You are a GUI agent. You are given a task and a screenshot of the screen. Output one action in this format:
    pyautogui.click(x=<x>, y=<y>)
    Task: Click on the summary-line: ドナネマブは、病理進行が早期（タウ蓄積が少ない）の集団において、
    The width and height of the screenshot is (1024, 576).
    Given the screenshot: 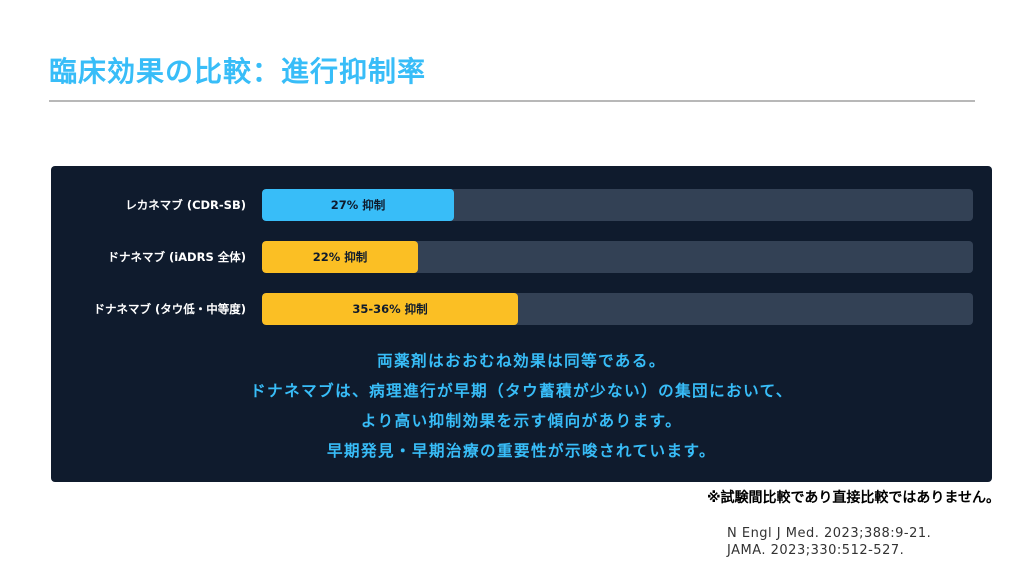 What is the action you would take?
    pyautogui.click(x=521, y=391)
    